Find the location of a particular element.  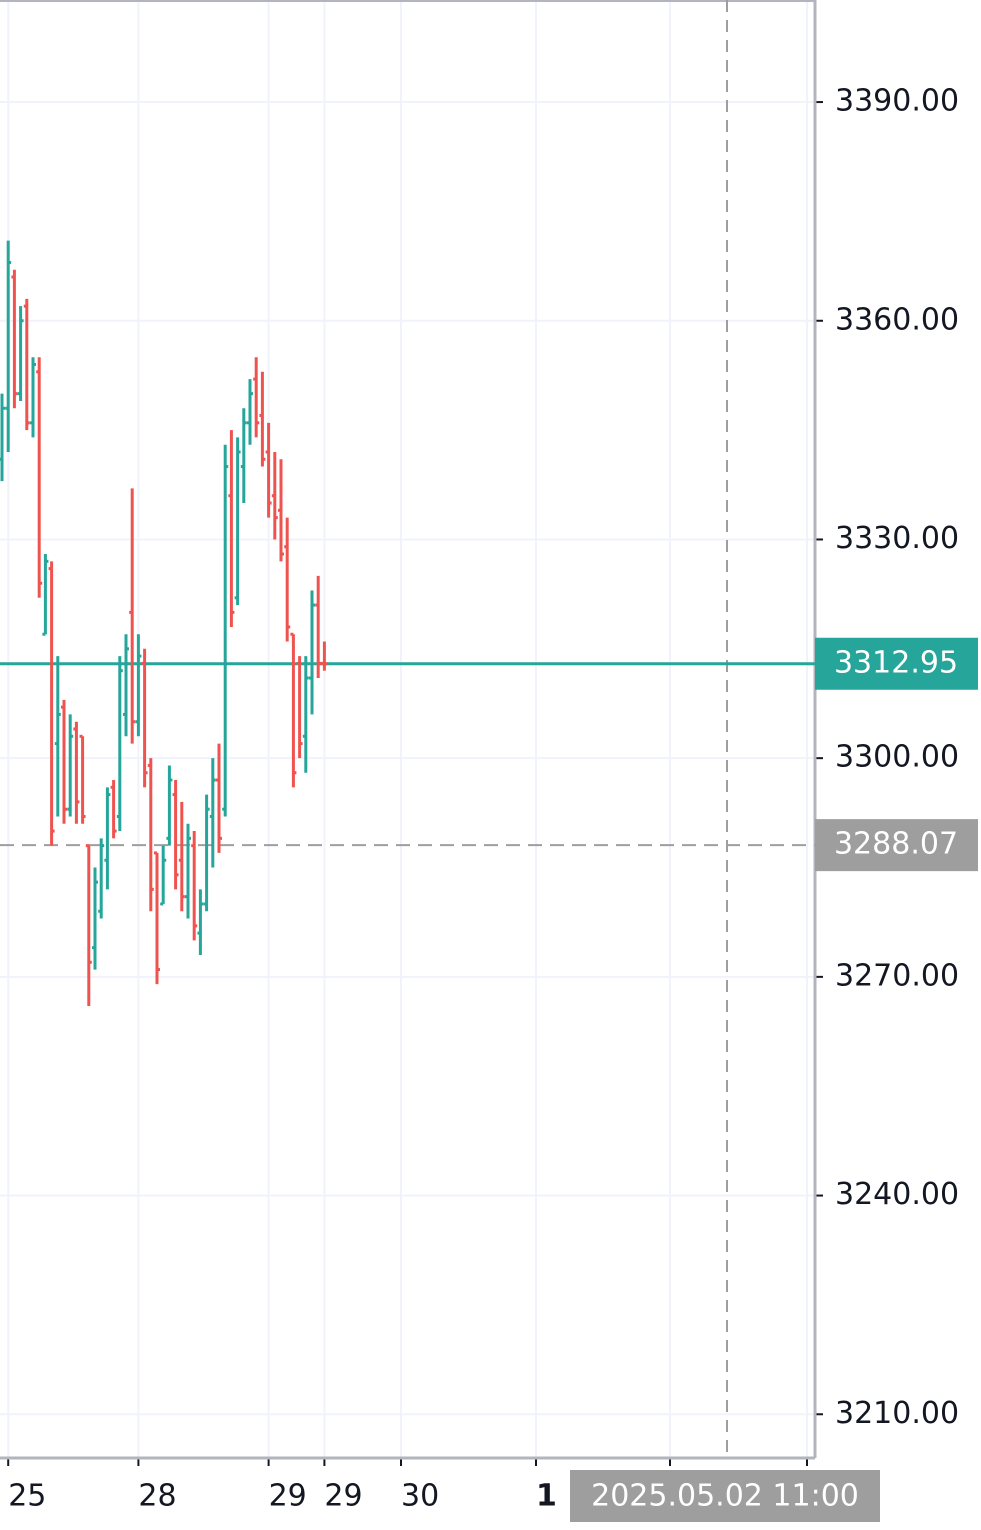

crosshair-label: 2025.05.02 11:00 is located at coordinates (725, 1496).